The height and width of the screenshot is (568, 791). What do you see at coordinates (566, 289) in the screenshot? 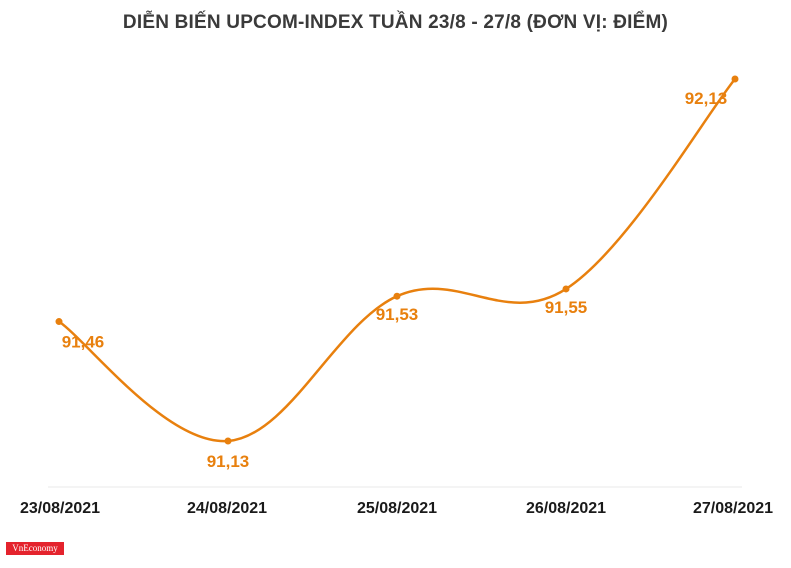
I see `data-point-26-08-2021` at bounding box center [566, 289].